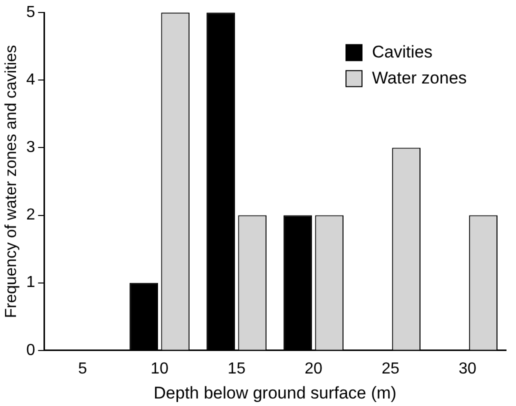 This screenshot has height=406, width=516. Describe the element at coordinates (237, 369) in the screenshot. I see `x-tick-label: 15` at that location.